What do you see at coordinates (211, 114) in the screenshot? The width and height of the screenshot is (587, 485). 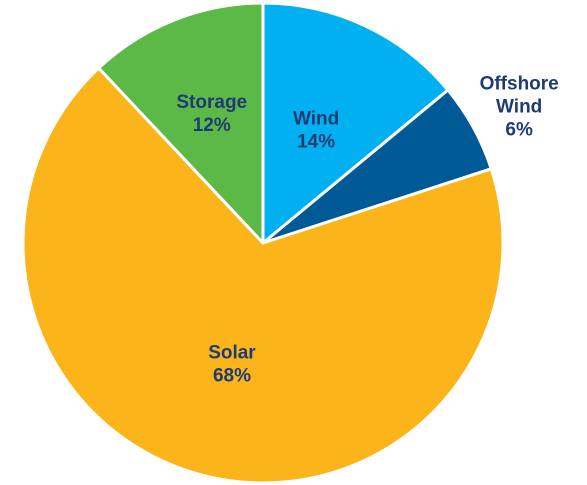 I see `pie-label-storage: Storage 12%` at bounding box center [211, 114].